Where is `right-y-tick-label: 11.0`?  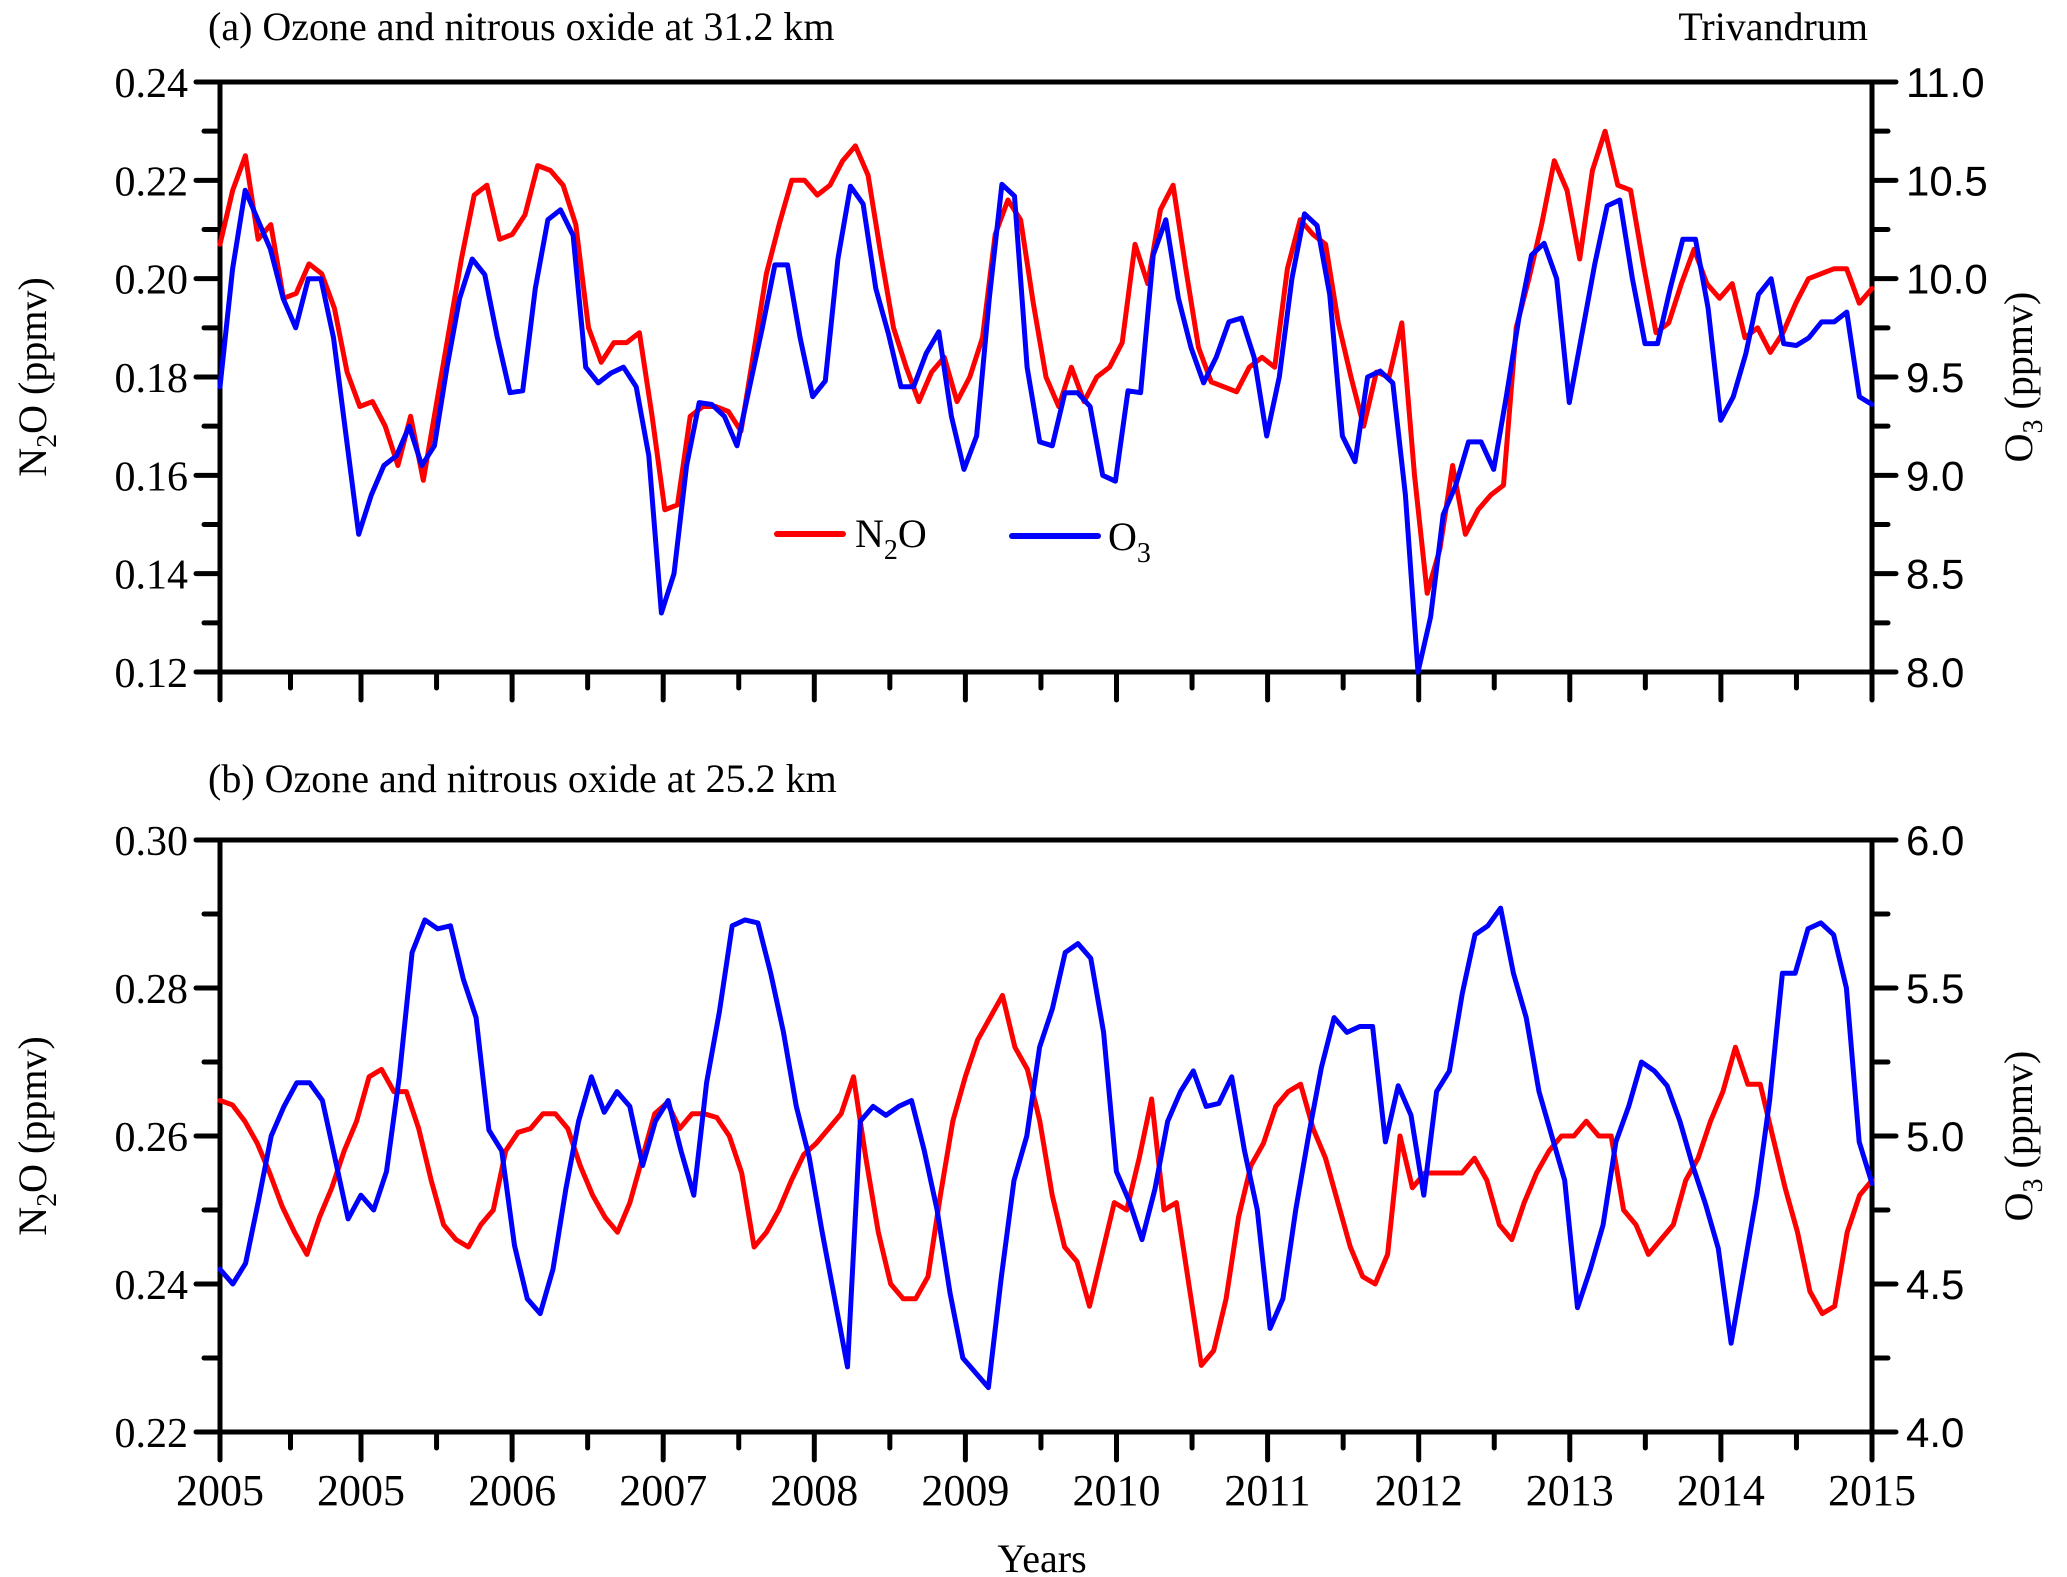 right-y-tick-label: 11.0 is located at coordinates (1945, 82).